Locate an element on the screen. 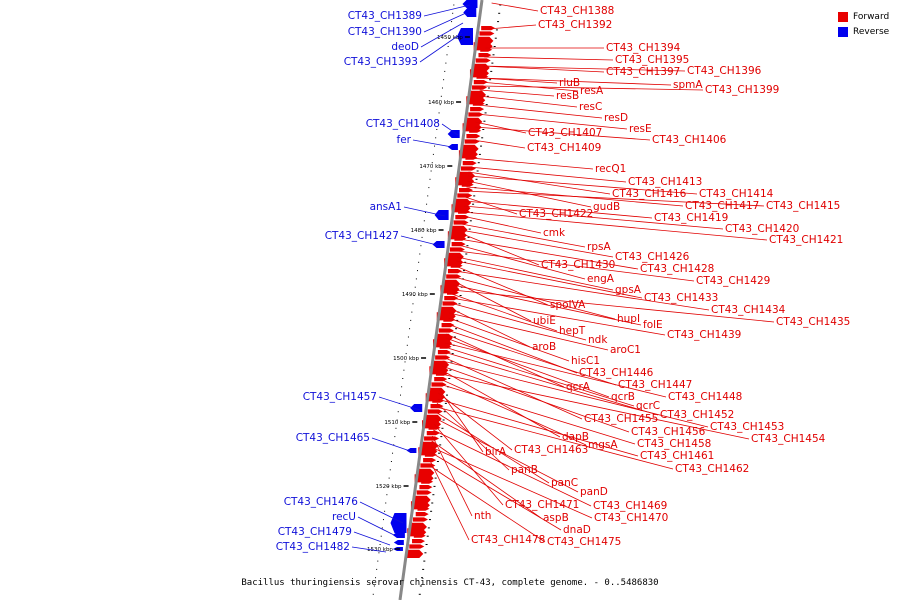  reverse-gene-label: CT43_CH1427 is located at coordinates (362, 236).